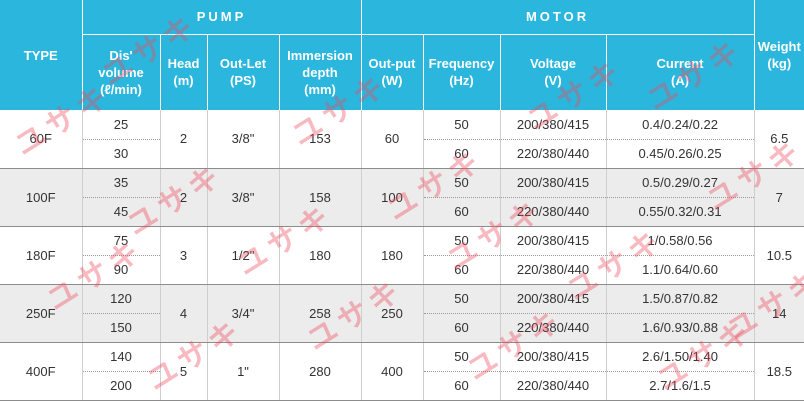 The image size is (804, 401). I want to click on weight-header: Weight (kg), so click(779, 55).